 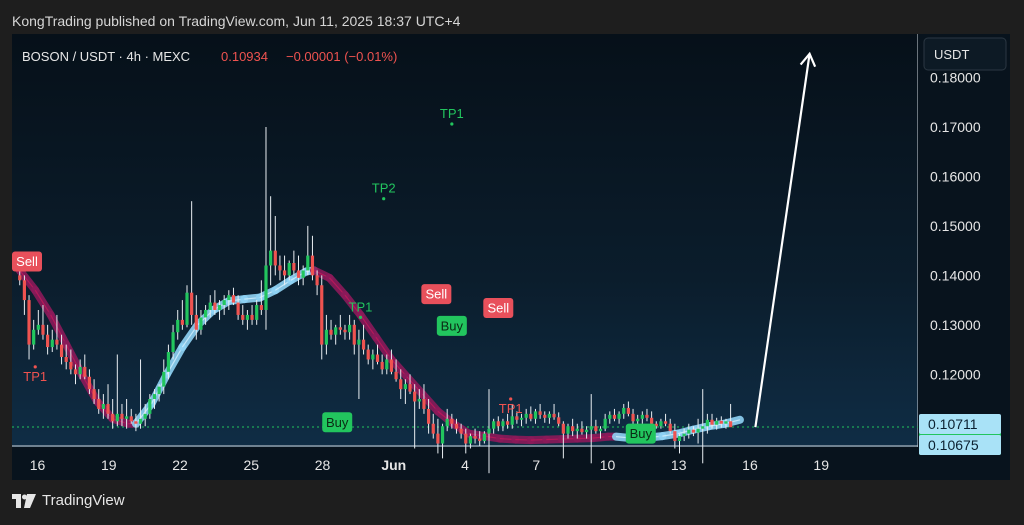 What do you see at coordinates (782, 240) in the screenshot?
I see `projection-arrow-shaft` at bounding box center [782, 240].